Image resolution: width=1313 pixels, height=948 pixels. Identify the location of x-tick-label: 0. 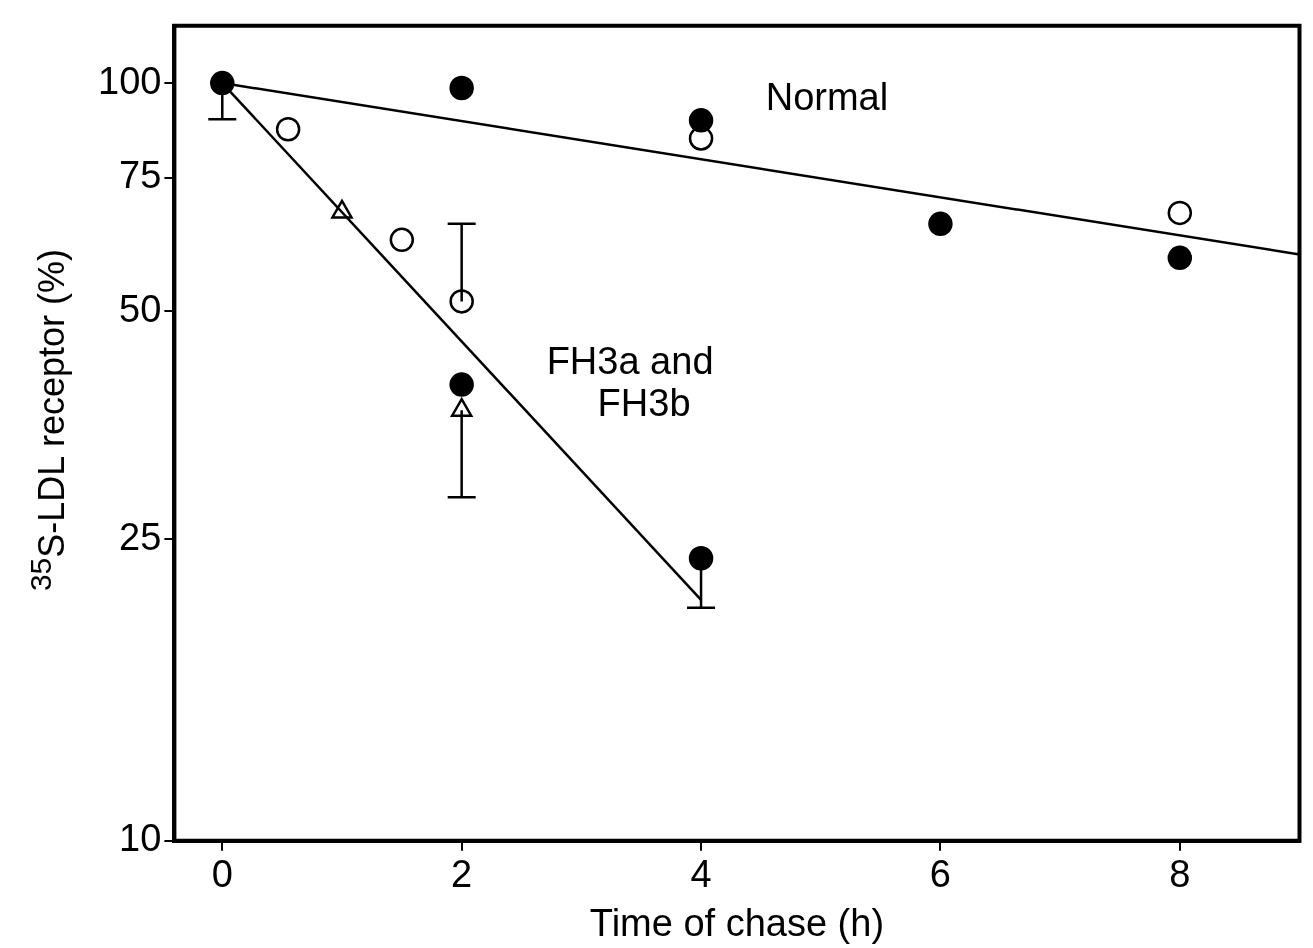
(222, 874).